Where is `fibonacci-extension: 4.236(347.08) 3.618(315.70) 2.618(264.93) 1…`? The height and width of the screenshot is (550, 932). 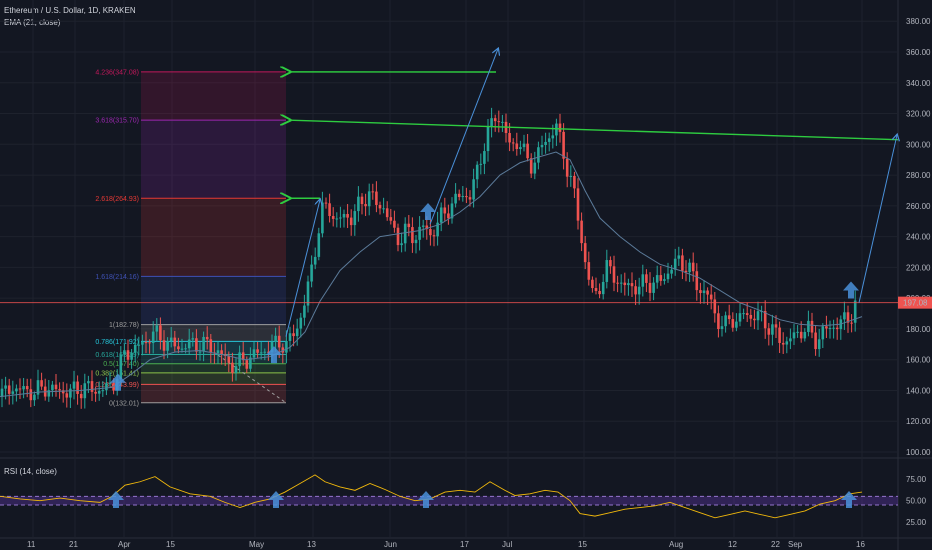
fibonacci-extension: 4.236(347.08) 3.618(315.70) 2.618(264.93) 1… is located at coordinates (191, 238).